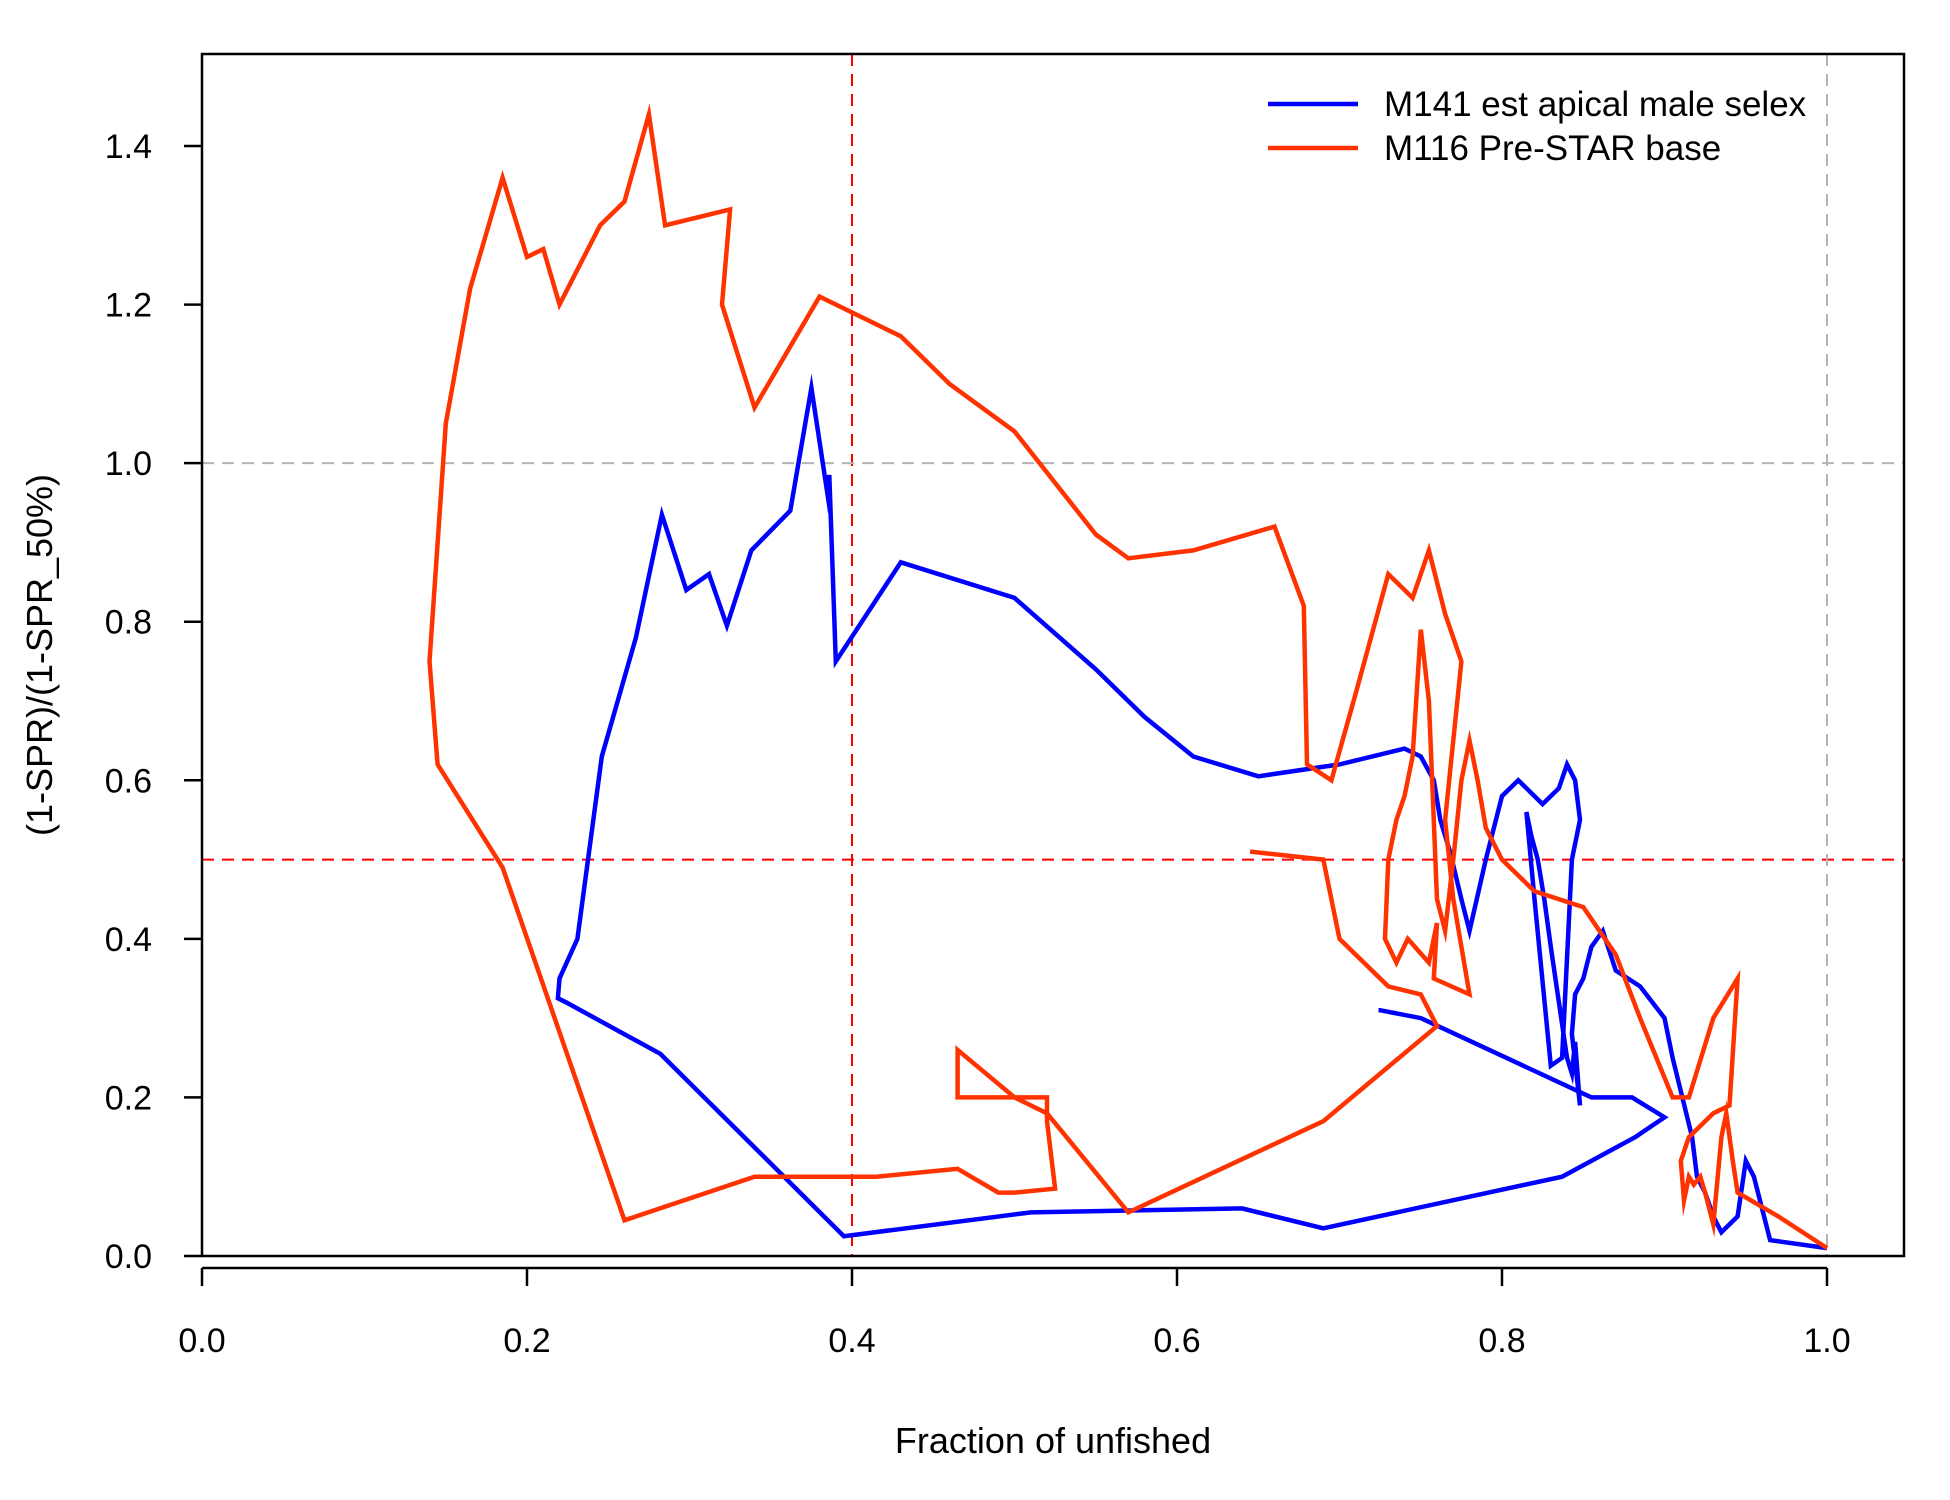  I want to click on x-tick-label: 0.0, so click(201, 1341).